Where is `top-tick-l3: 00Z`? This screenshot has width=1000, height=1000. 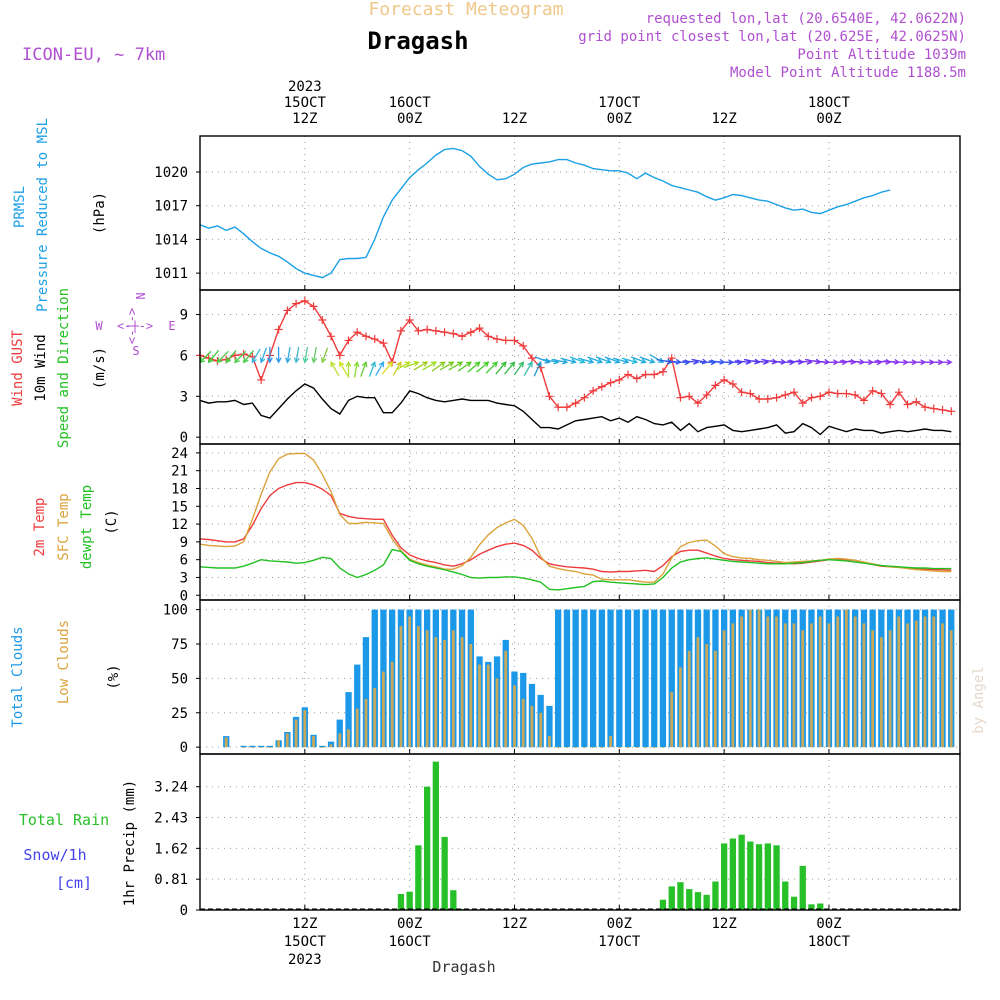 top-tick-l3: 00Z is located at coordinates (409, 119).